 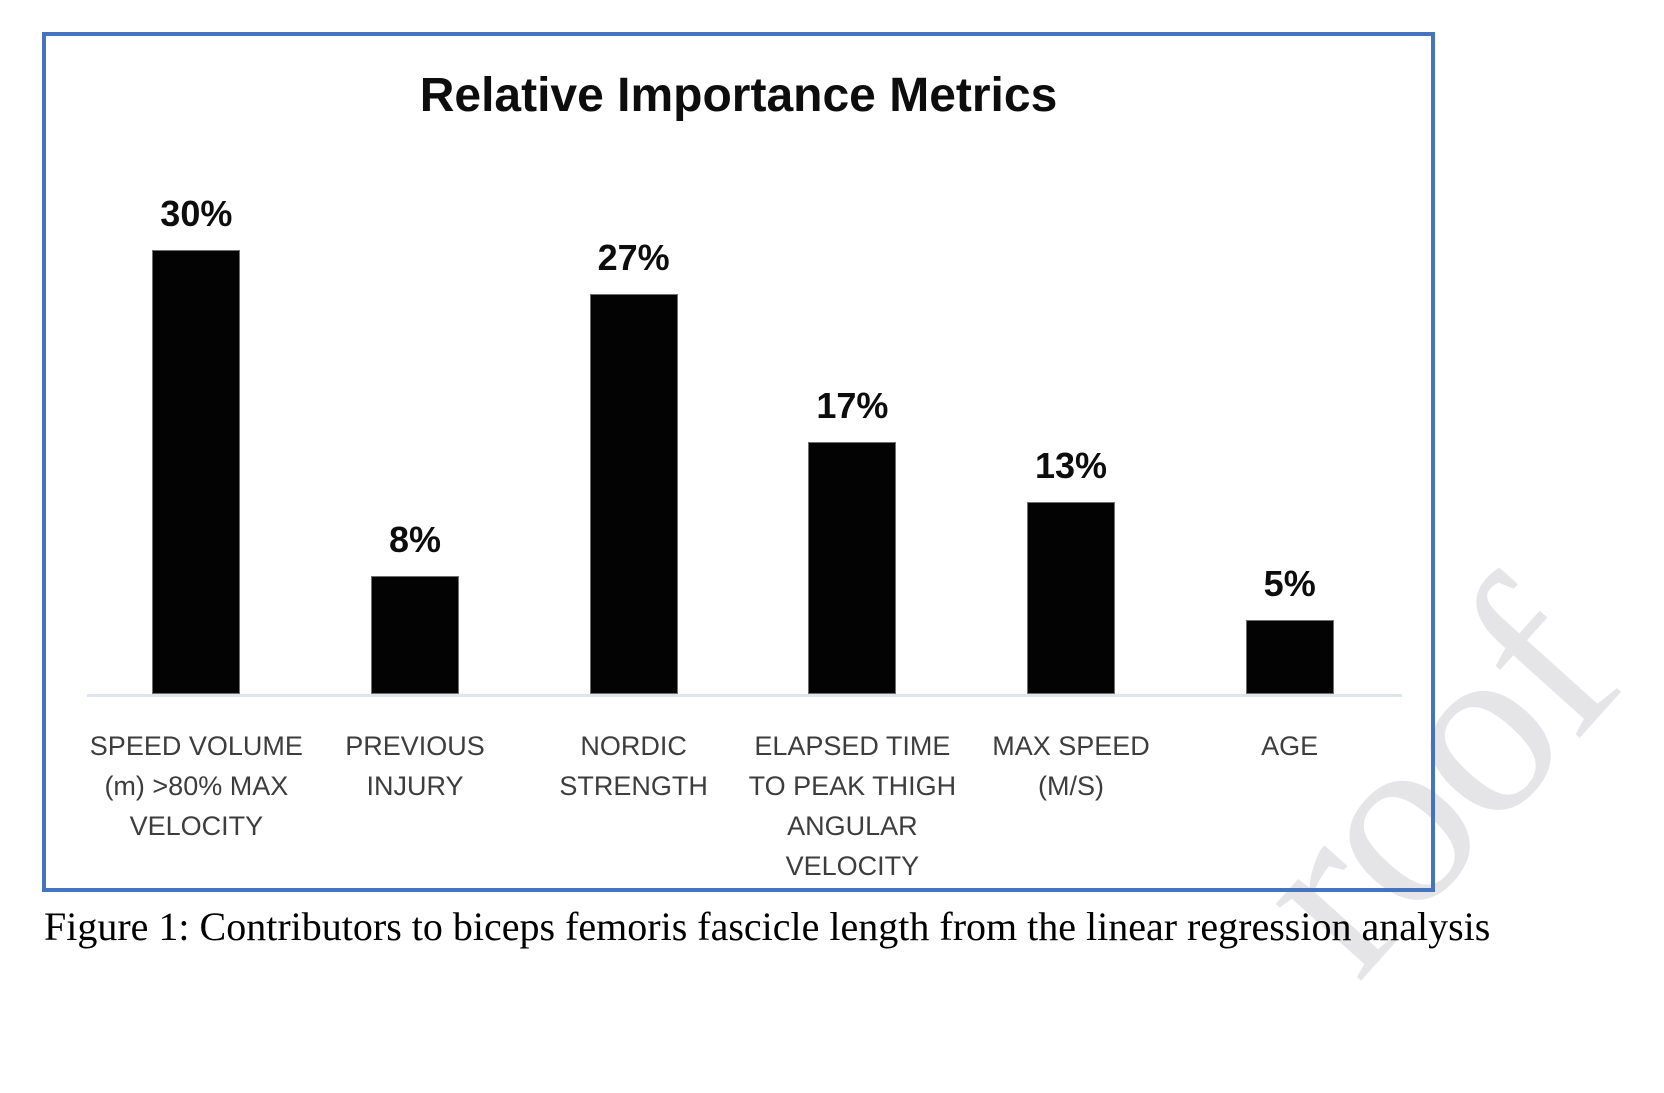 I want to click on chart-title: Relative Importance Metrics, so click(x=738, y=95).